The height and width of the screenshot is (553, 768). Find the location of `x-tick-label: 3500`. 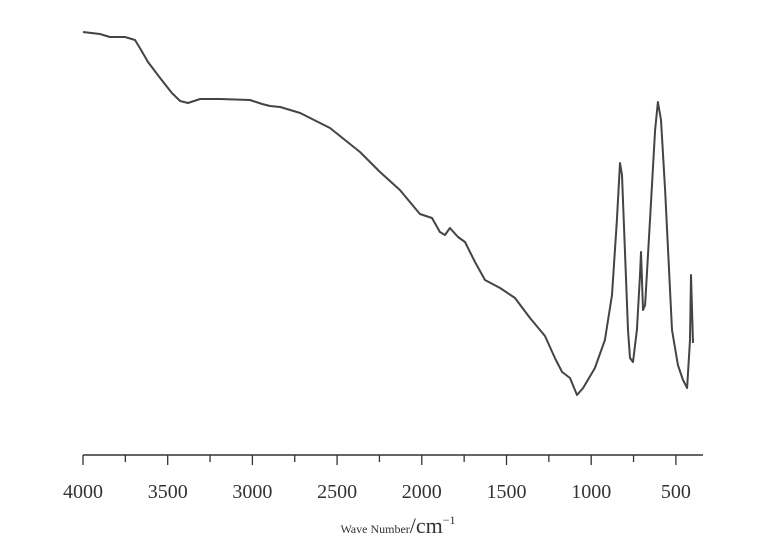

x-tick-label: 3500 is located at coordinates (168, 492).